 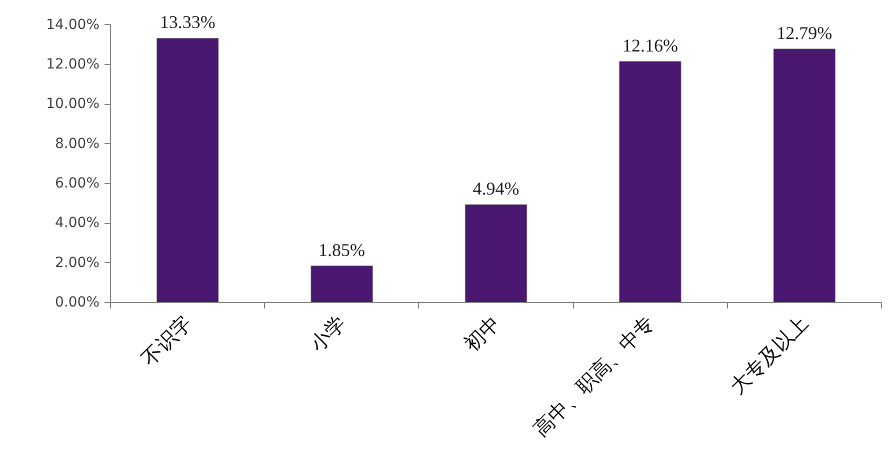 What do you see at coordinates (650, 45) in the screenshot?
I see `data-label: 12.16%` at bounding box center [650, 45].